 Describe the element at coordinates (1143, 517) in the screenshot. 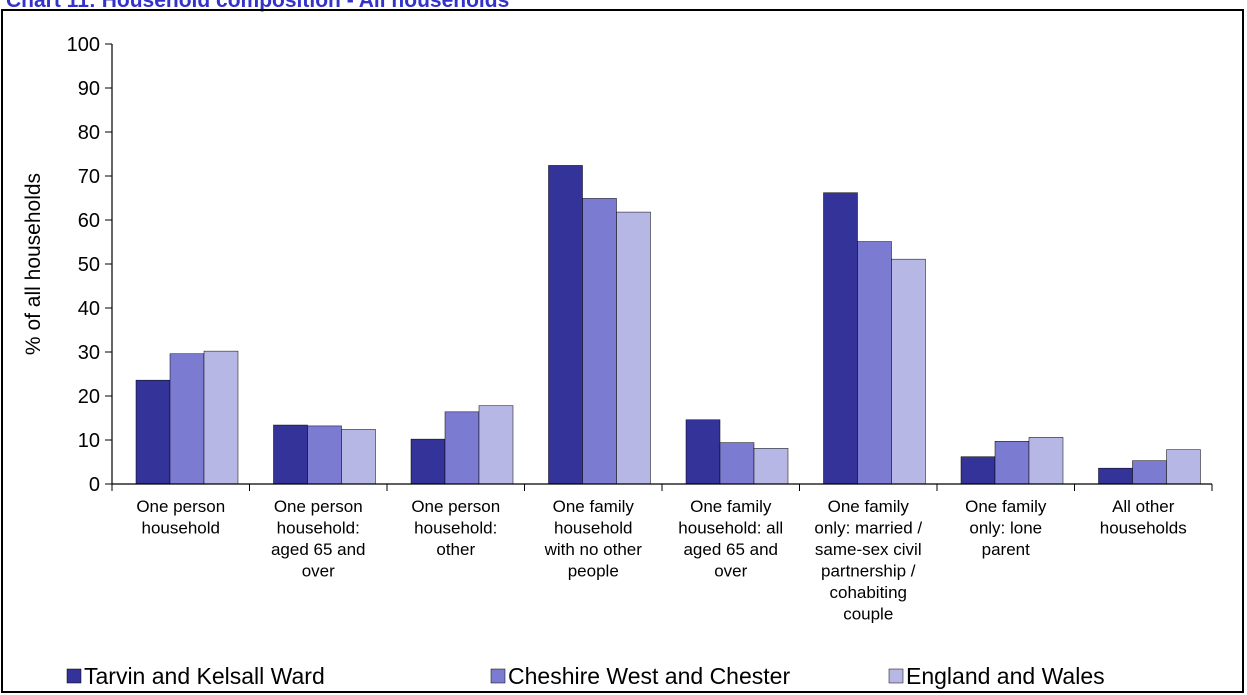

I see `x-tick-label: All other households` at that location.